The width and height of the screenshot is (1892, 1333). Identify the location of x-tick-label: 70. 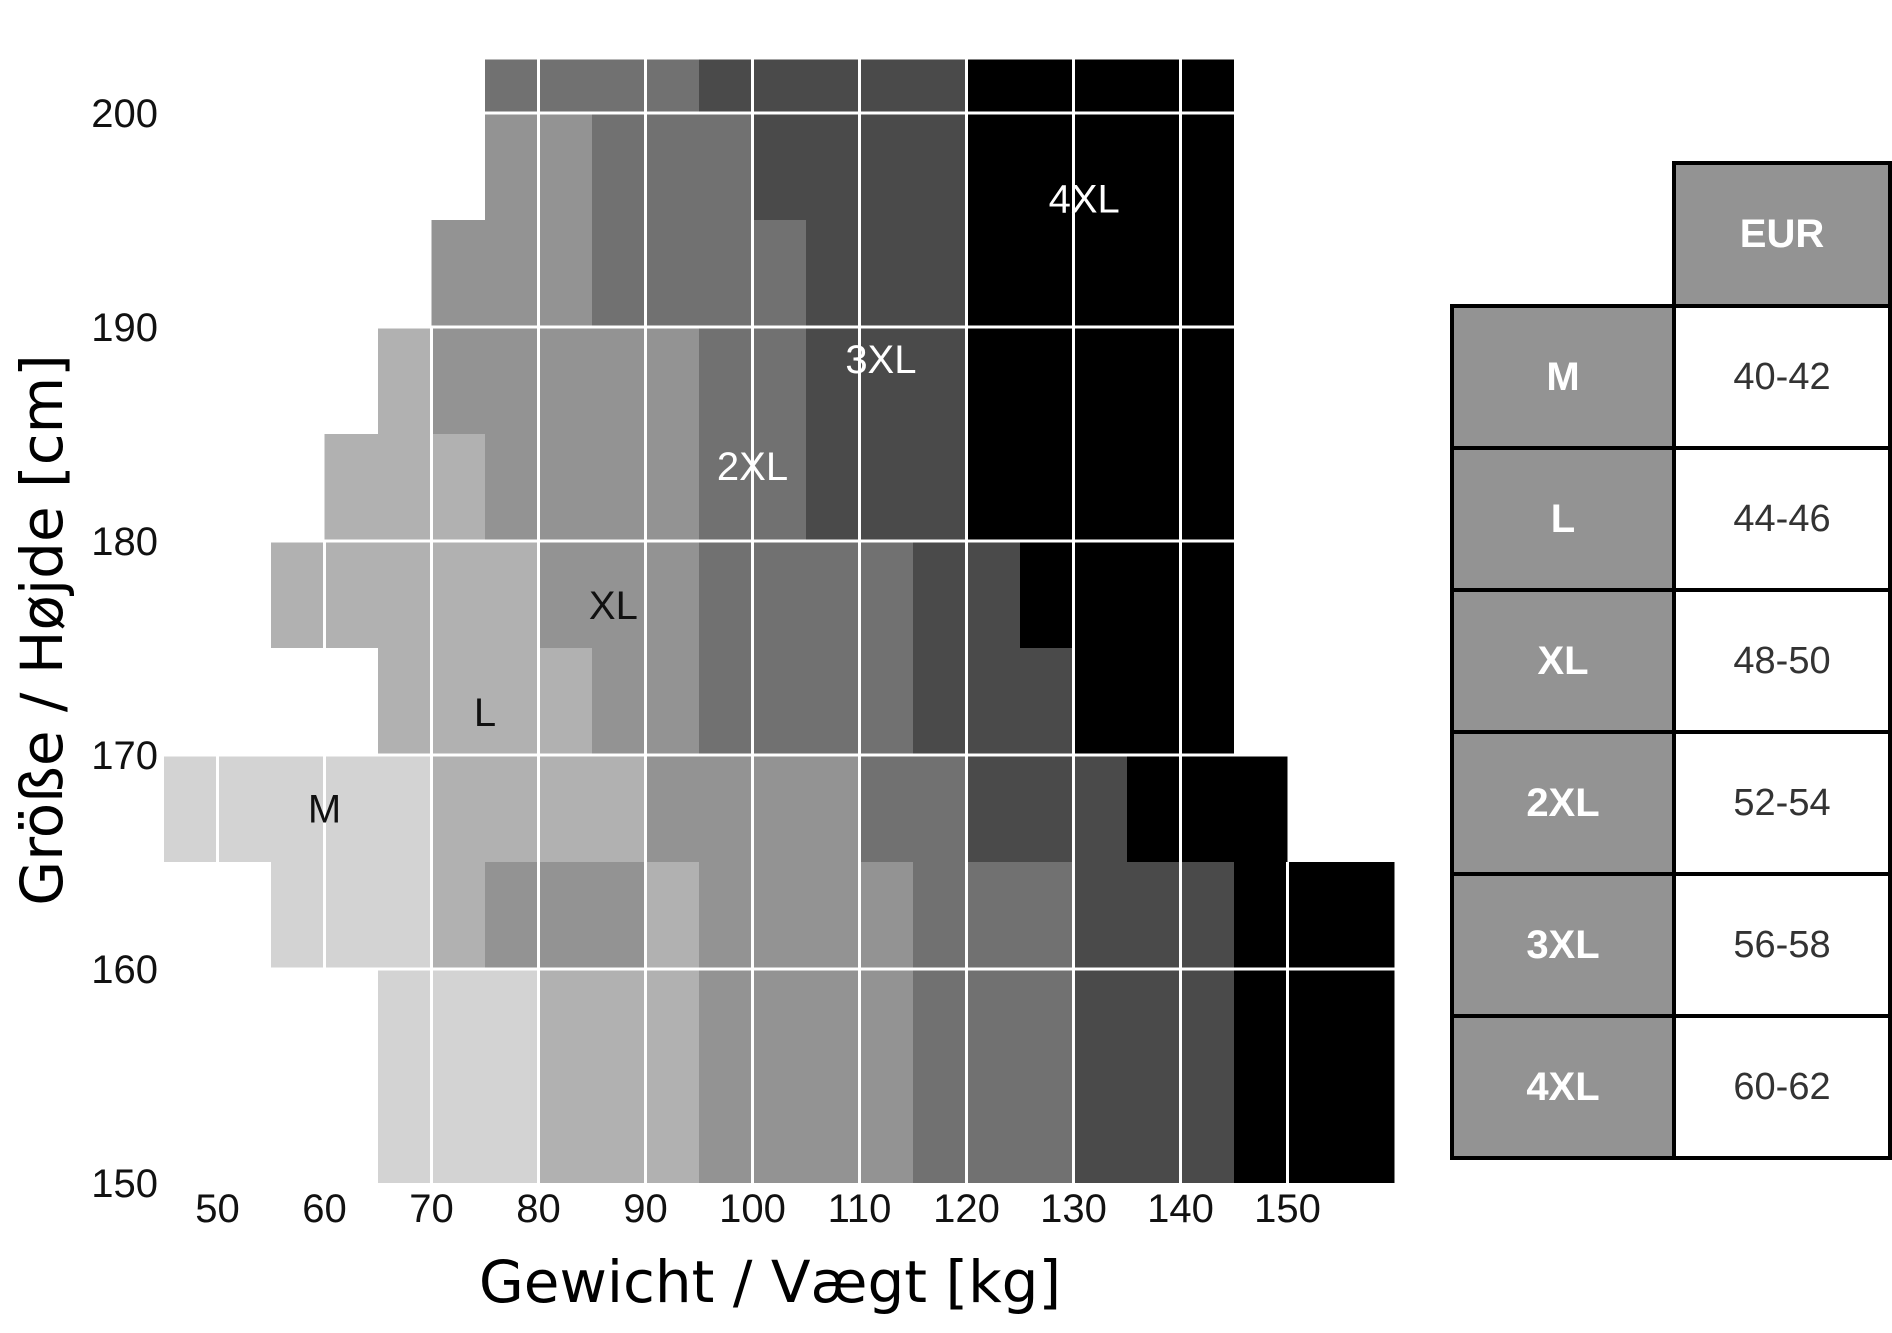
(431, 1209).